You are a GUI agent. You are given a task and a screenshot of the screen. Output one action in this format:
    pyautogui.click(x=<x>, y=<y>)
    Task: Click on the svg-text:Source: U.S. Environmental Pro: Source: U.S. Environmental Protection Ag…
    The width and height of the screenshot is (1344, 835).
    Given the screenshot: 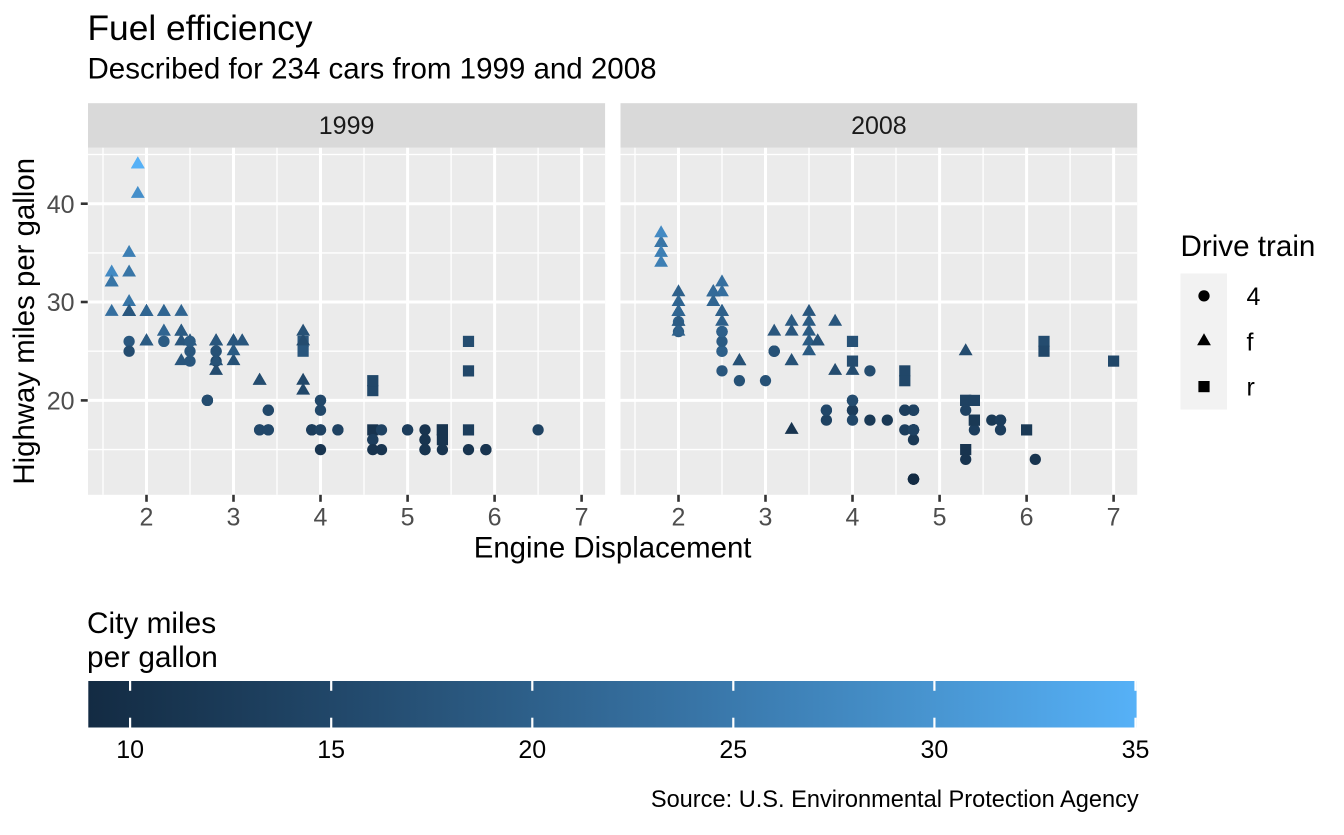 What is the action you would take?
    pyautogui.click(x=895, y=800)
    